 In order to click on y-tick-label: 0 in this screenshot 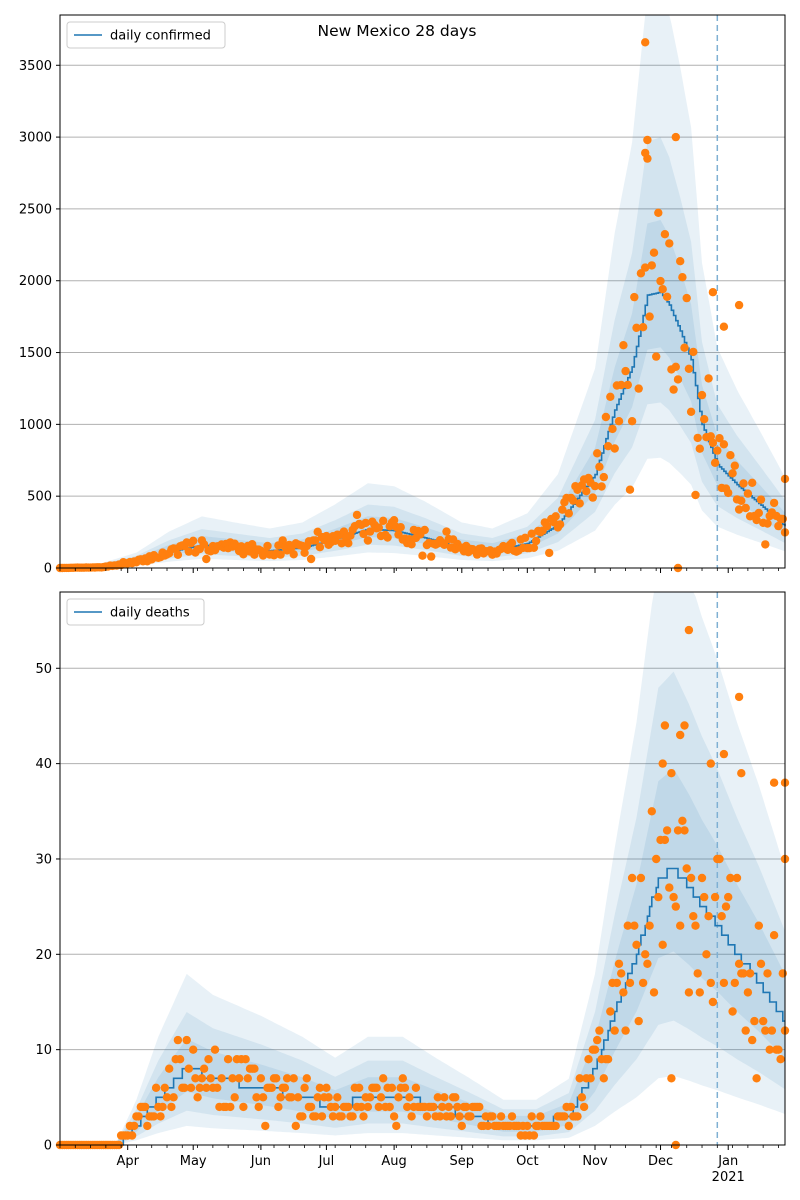, I will do `click(48, 1146)`.